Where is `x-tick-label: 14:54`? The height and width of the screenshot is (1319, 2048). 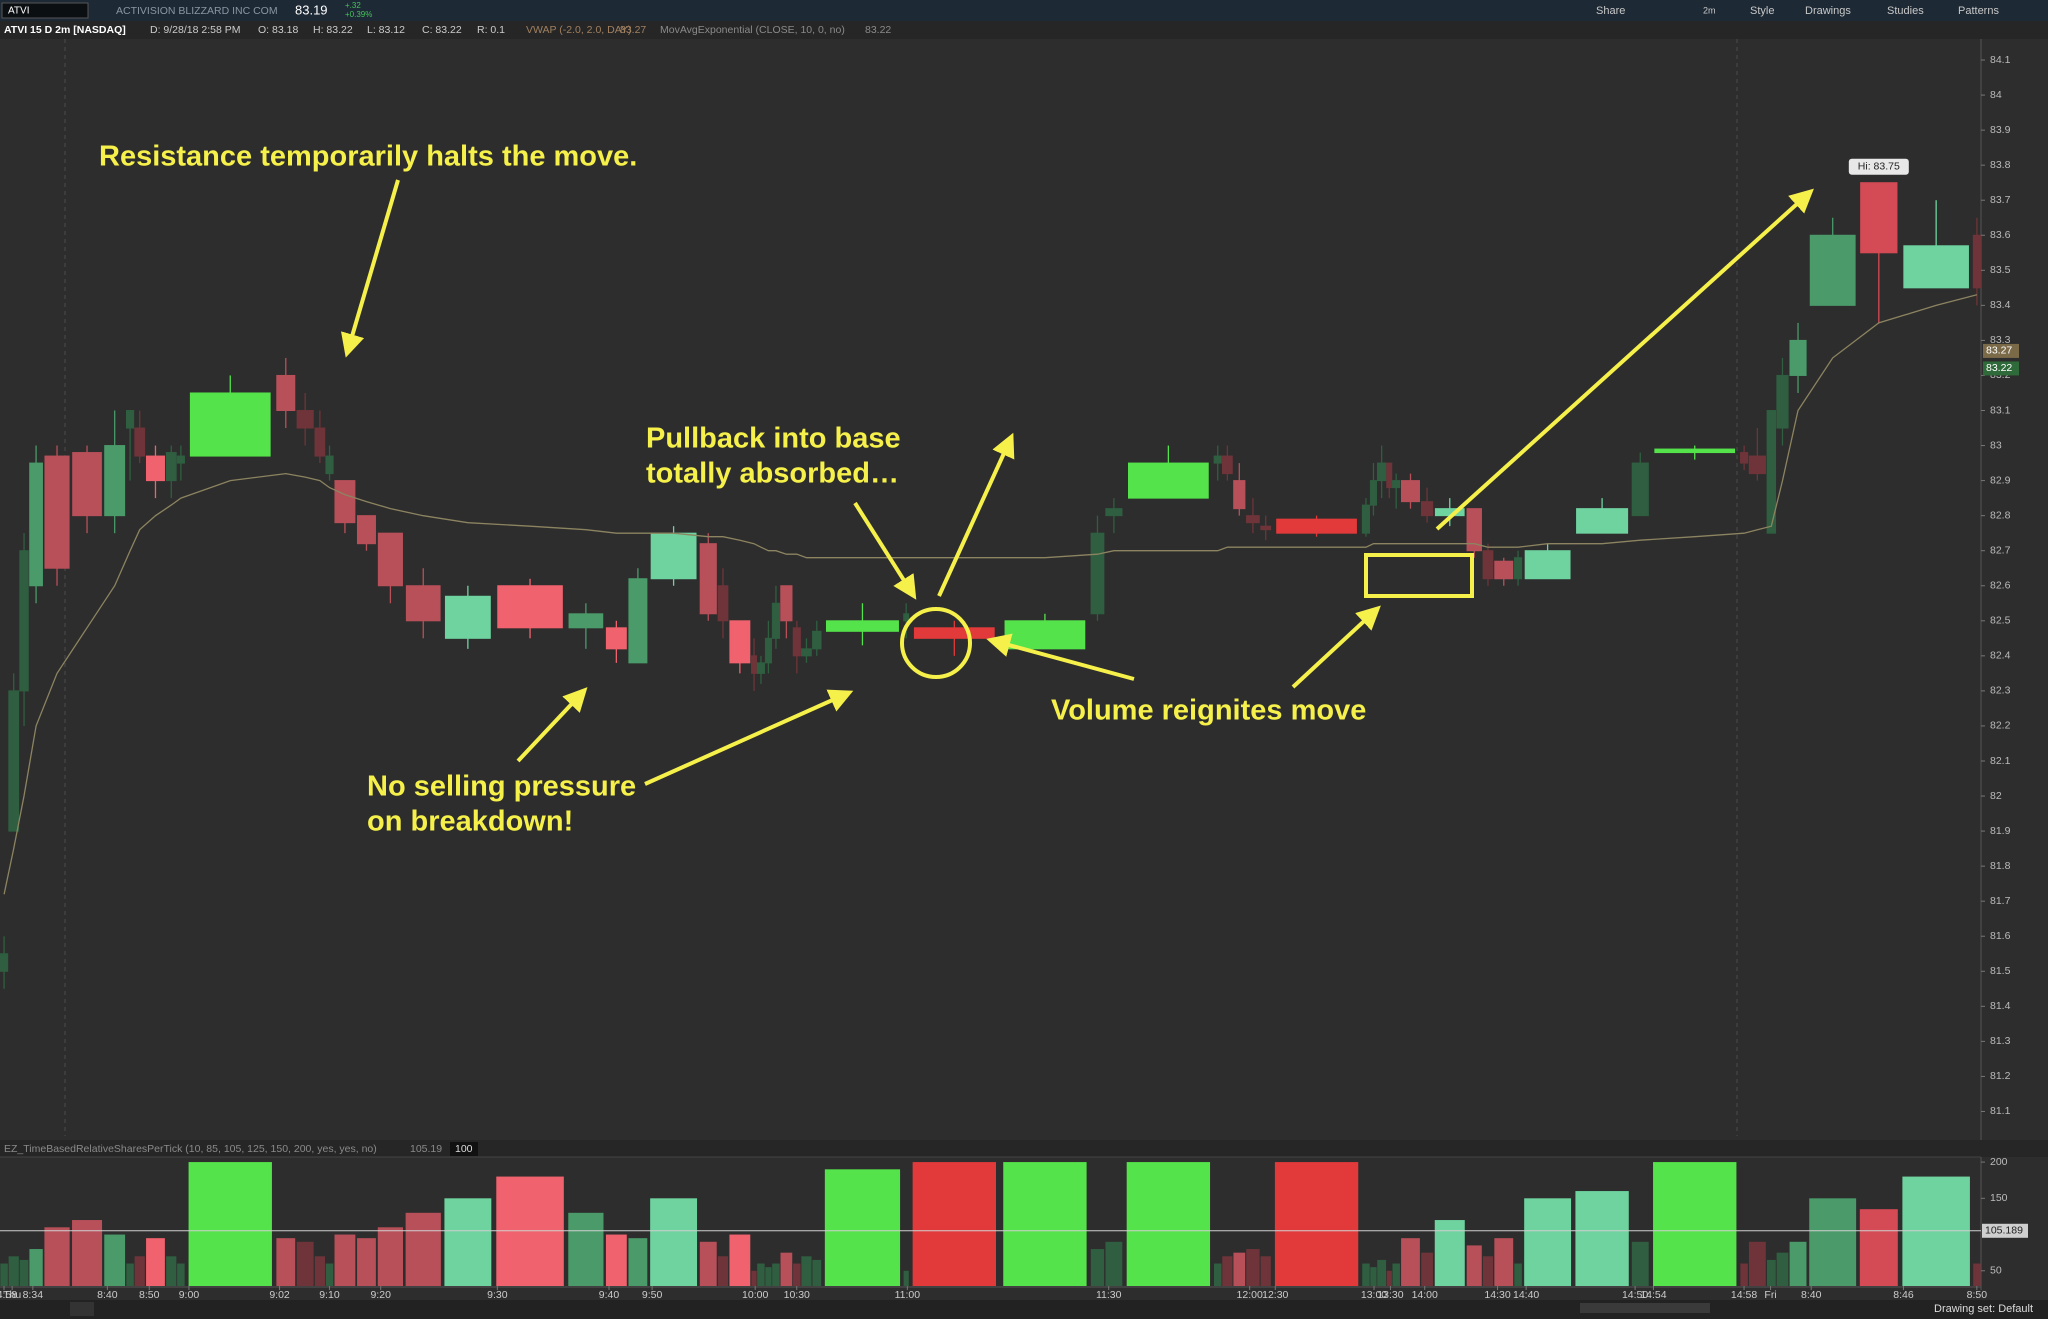 x-tick-label: 14:54 is located at coordinates (1653, 1295).